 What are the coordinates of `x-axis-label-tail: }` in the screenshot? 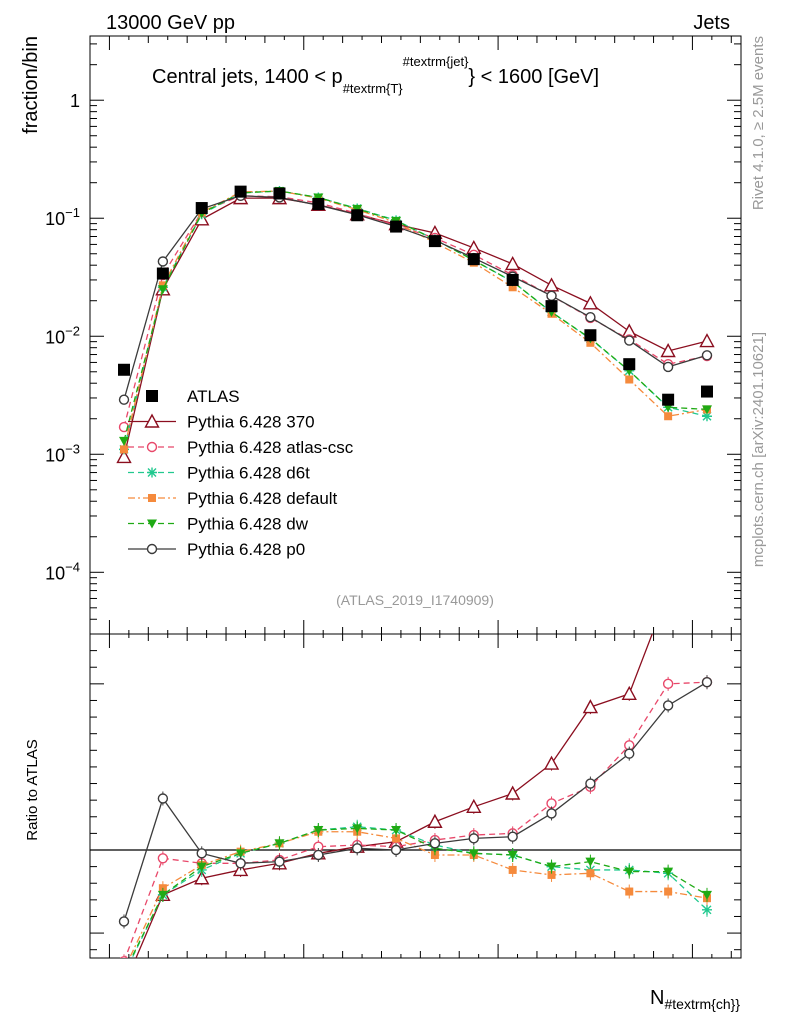 It's located at (737, 1004).